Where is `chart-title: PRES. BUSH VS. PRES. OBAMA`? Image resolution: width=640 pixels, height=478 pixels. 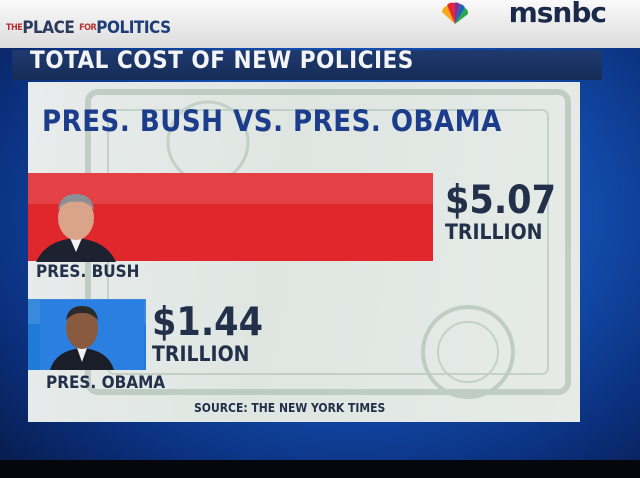 chart-title: PRES. BUSH VS. PRES. OBAMA is located at coordinates (272, 121).